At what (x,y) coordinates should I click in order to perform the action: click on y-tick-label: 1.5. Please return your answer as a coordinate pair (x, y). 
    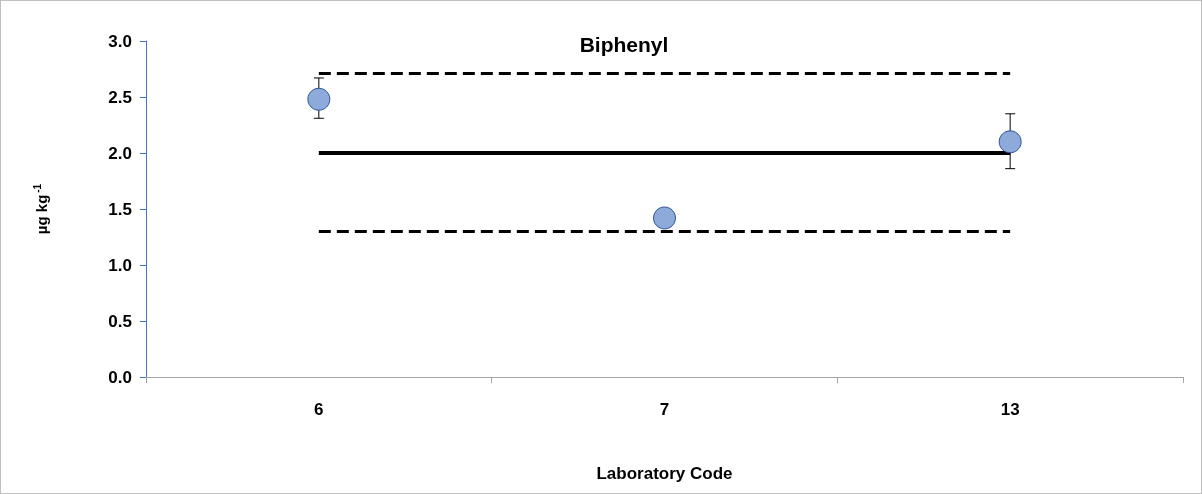
    Looking at the image, I should click on (120, 209).